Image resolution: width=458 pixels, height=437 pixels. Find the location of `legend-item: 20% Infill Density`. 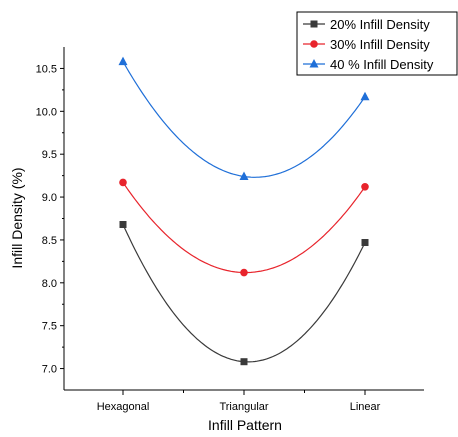

legend-item: 20% Infill Density is located at coordinates (366, 24).